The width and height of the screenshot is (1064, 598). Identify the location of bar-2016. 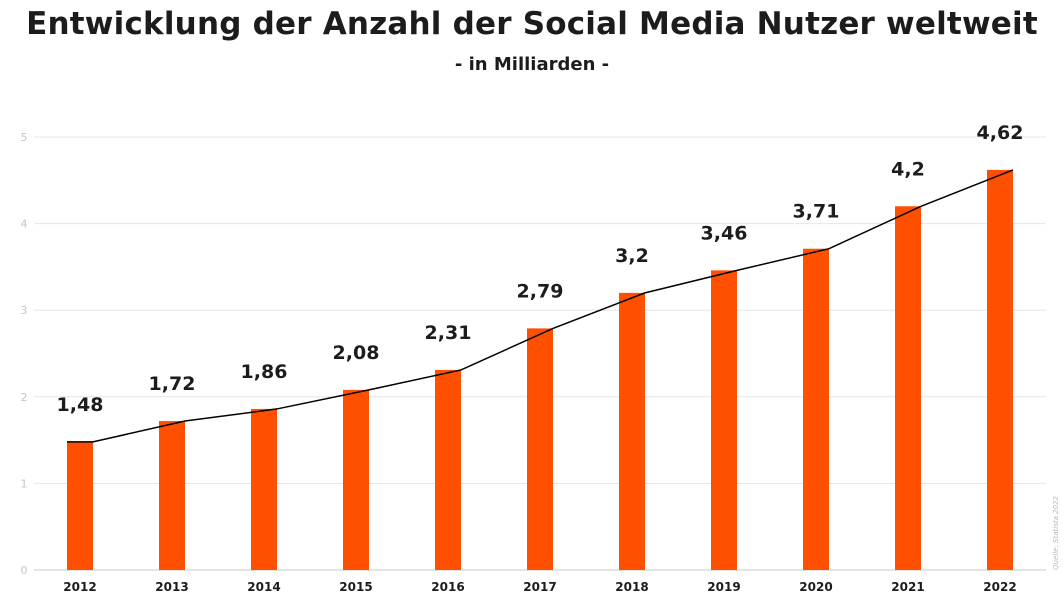
(448, 469).